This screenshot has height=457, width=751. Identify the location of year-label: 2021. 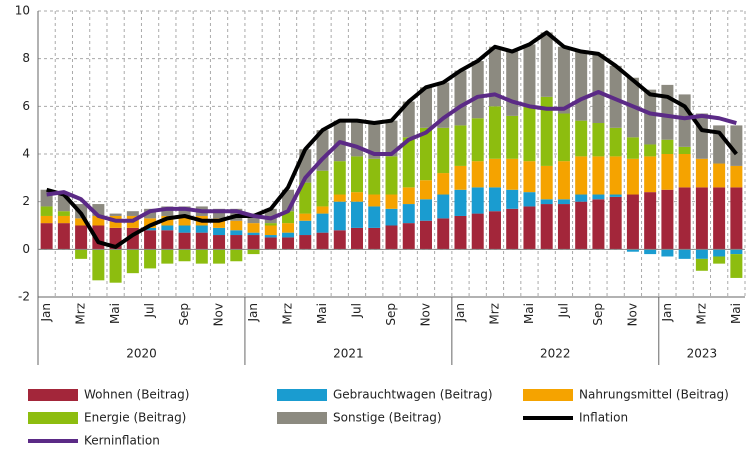
(348, 354).